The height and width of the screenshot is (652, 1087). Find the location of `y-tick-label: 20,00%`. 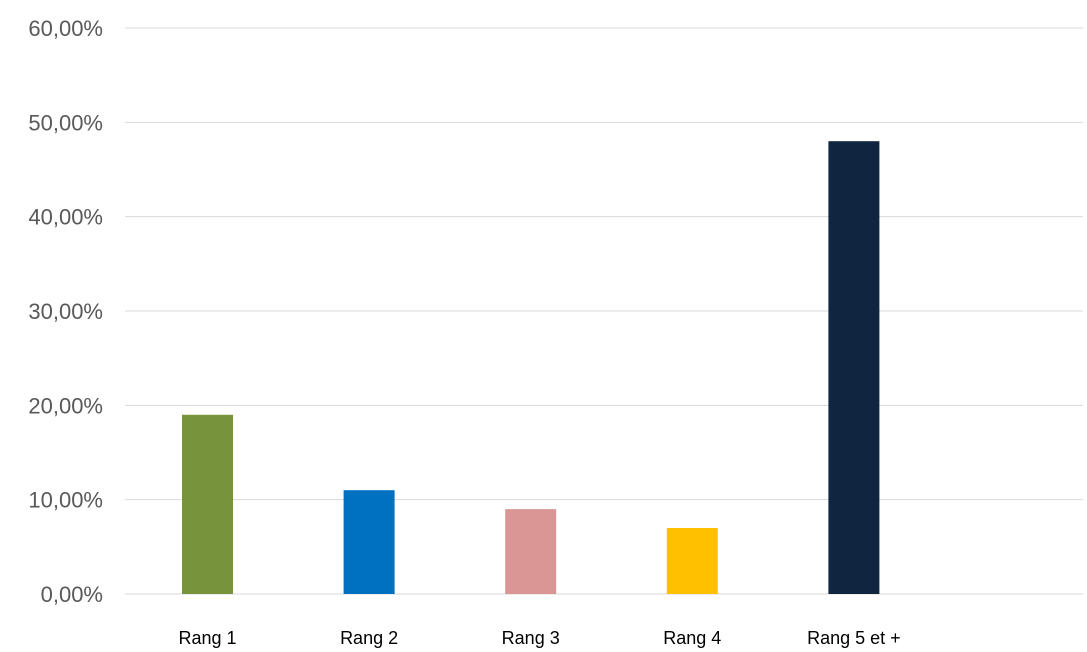

y-tick-label: 20,00% is located at coordinates (65, 405).